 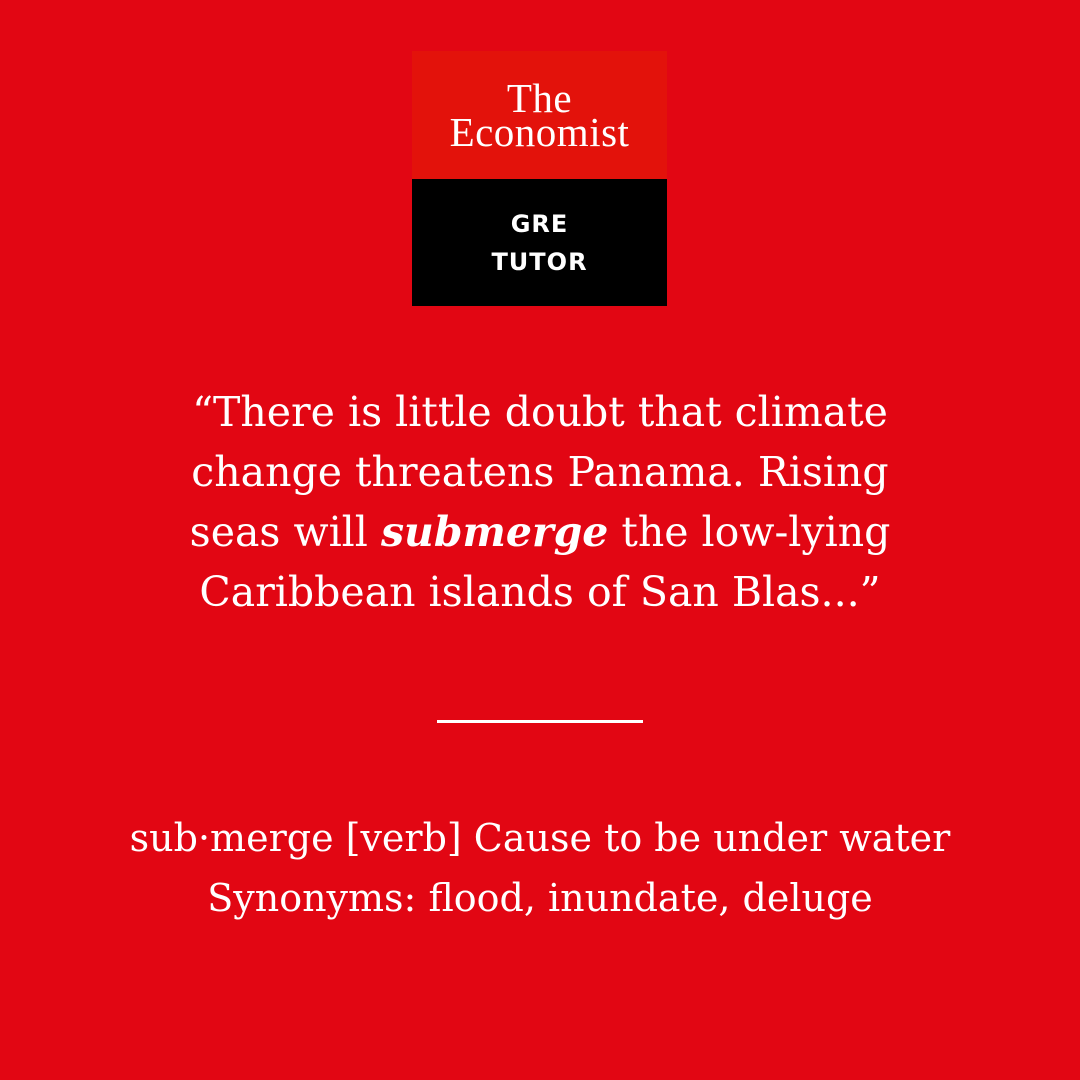 What do you see at coordinates (539, 132) in the screenshot?
I see `logo-title-line2: Economist` at bounding box center [539, 132].